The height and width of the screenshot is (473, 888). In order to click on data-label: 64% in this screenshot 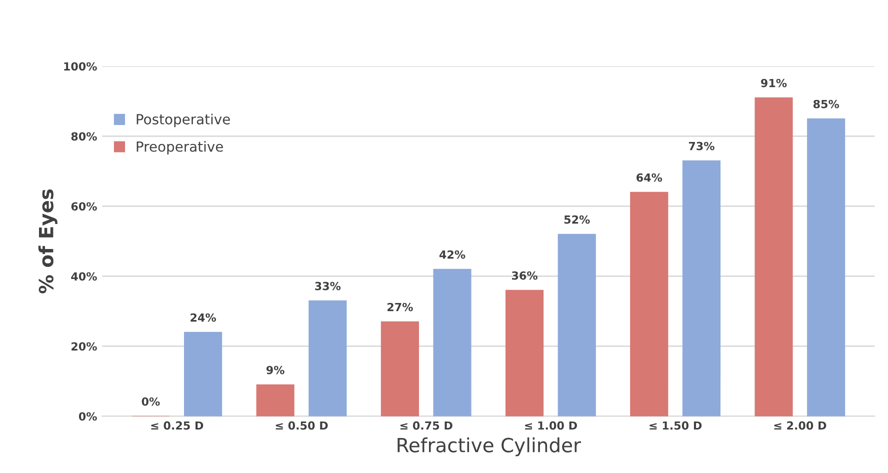, I will do `click(649, 177)`.